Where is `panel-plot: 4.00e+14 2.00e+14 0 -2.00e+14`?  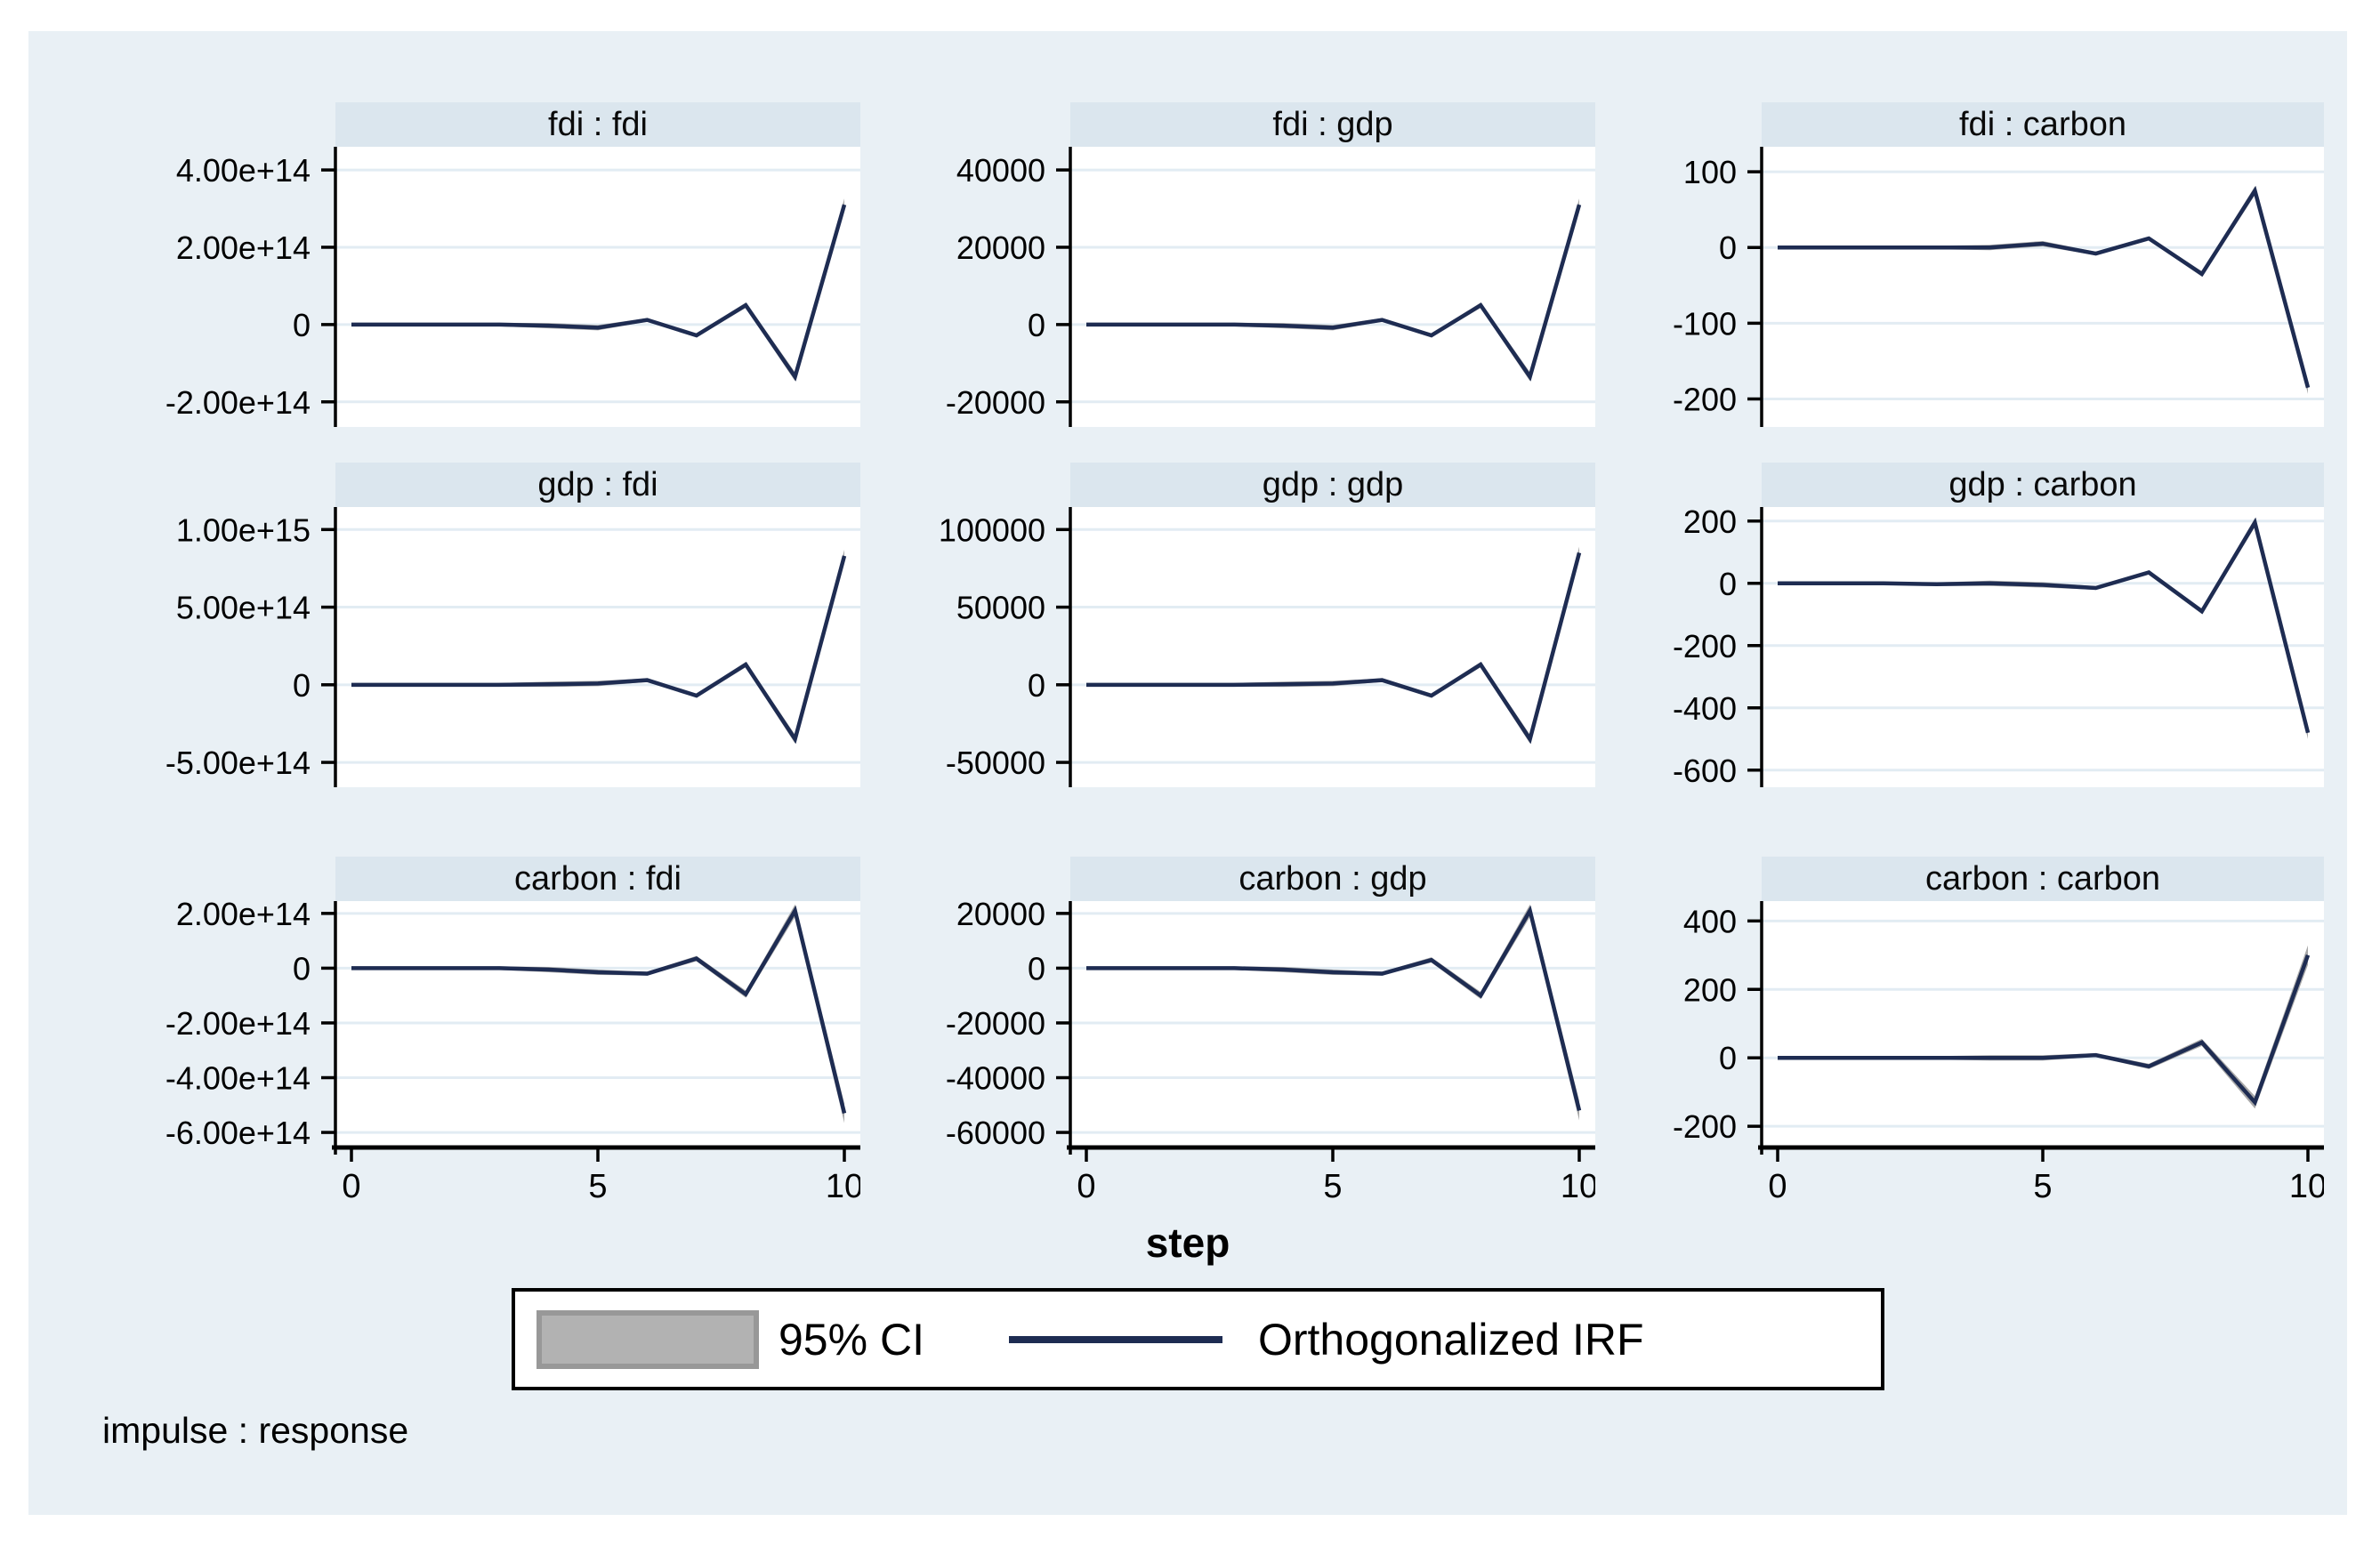 panel-plot: 4.00e+14 2.00e+14 0 -2.00e+14 is located at coordinates (512, 287).